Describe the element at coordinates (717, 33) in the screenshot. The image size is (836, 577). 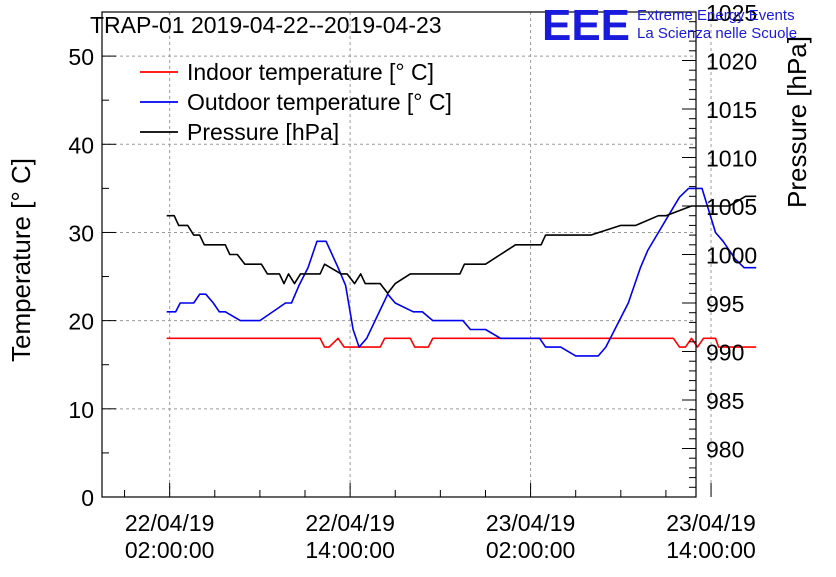
I see `logo-line-2: La Scienza nelle Scuole` at that location.